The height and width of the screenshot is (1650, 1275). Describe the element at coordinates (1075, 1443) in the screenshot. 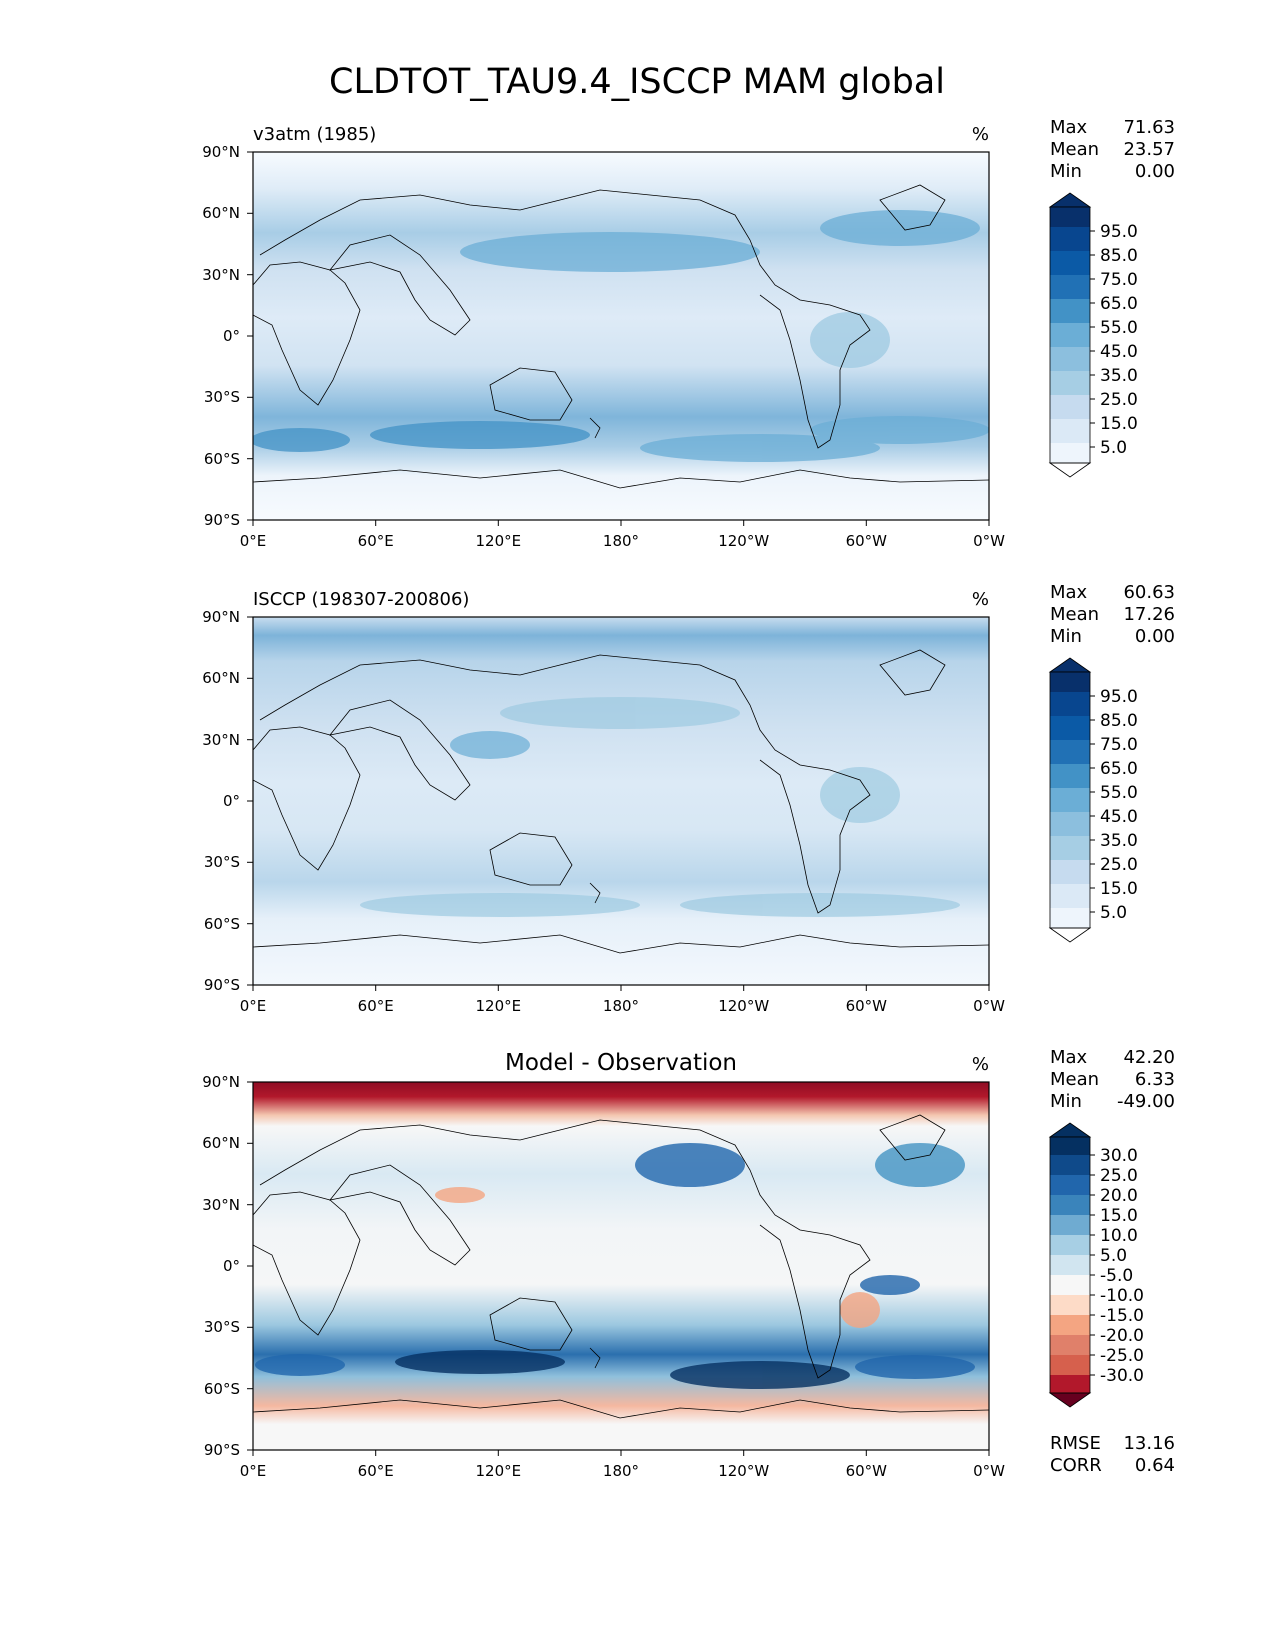

I see `stat-label: RMSE` at that location.